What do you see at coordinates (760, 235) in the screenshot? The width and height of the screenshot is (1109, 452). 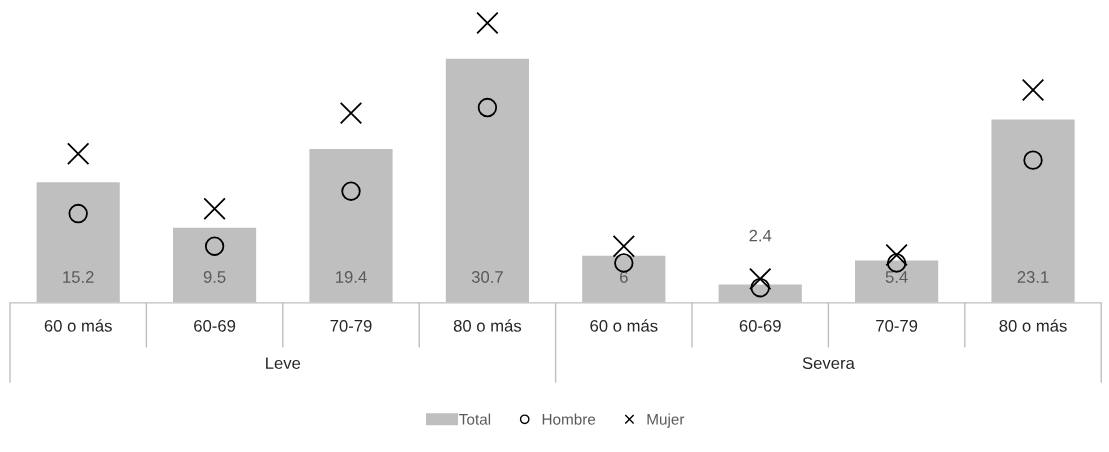 I see `data-label: 2.4` at bounding box center [760, 235].